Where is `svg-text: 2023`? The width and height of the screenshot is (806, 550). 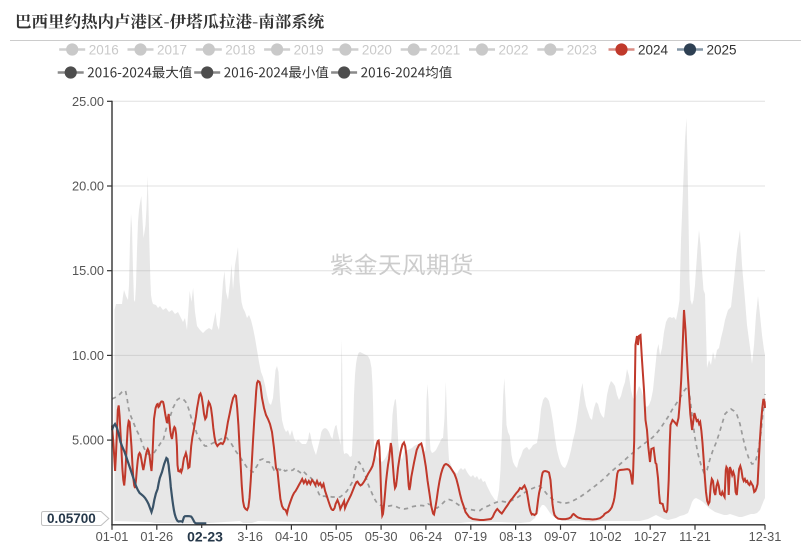 svg-text: 2023 is located at coordinates (582, 49).